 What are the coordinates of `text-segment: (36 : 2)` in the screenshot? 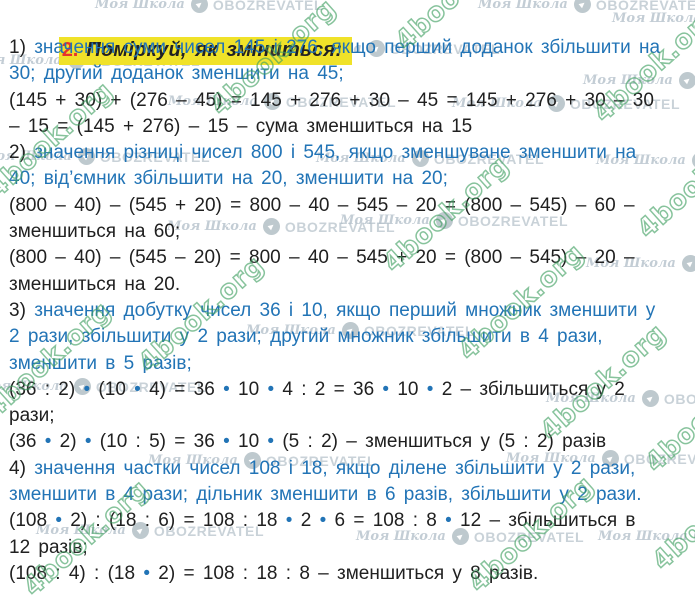 It's located at (46, 389).